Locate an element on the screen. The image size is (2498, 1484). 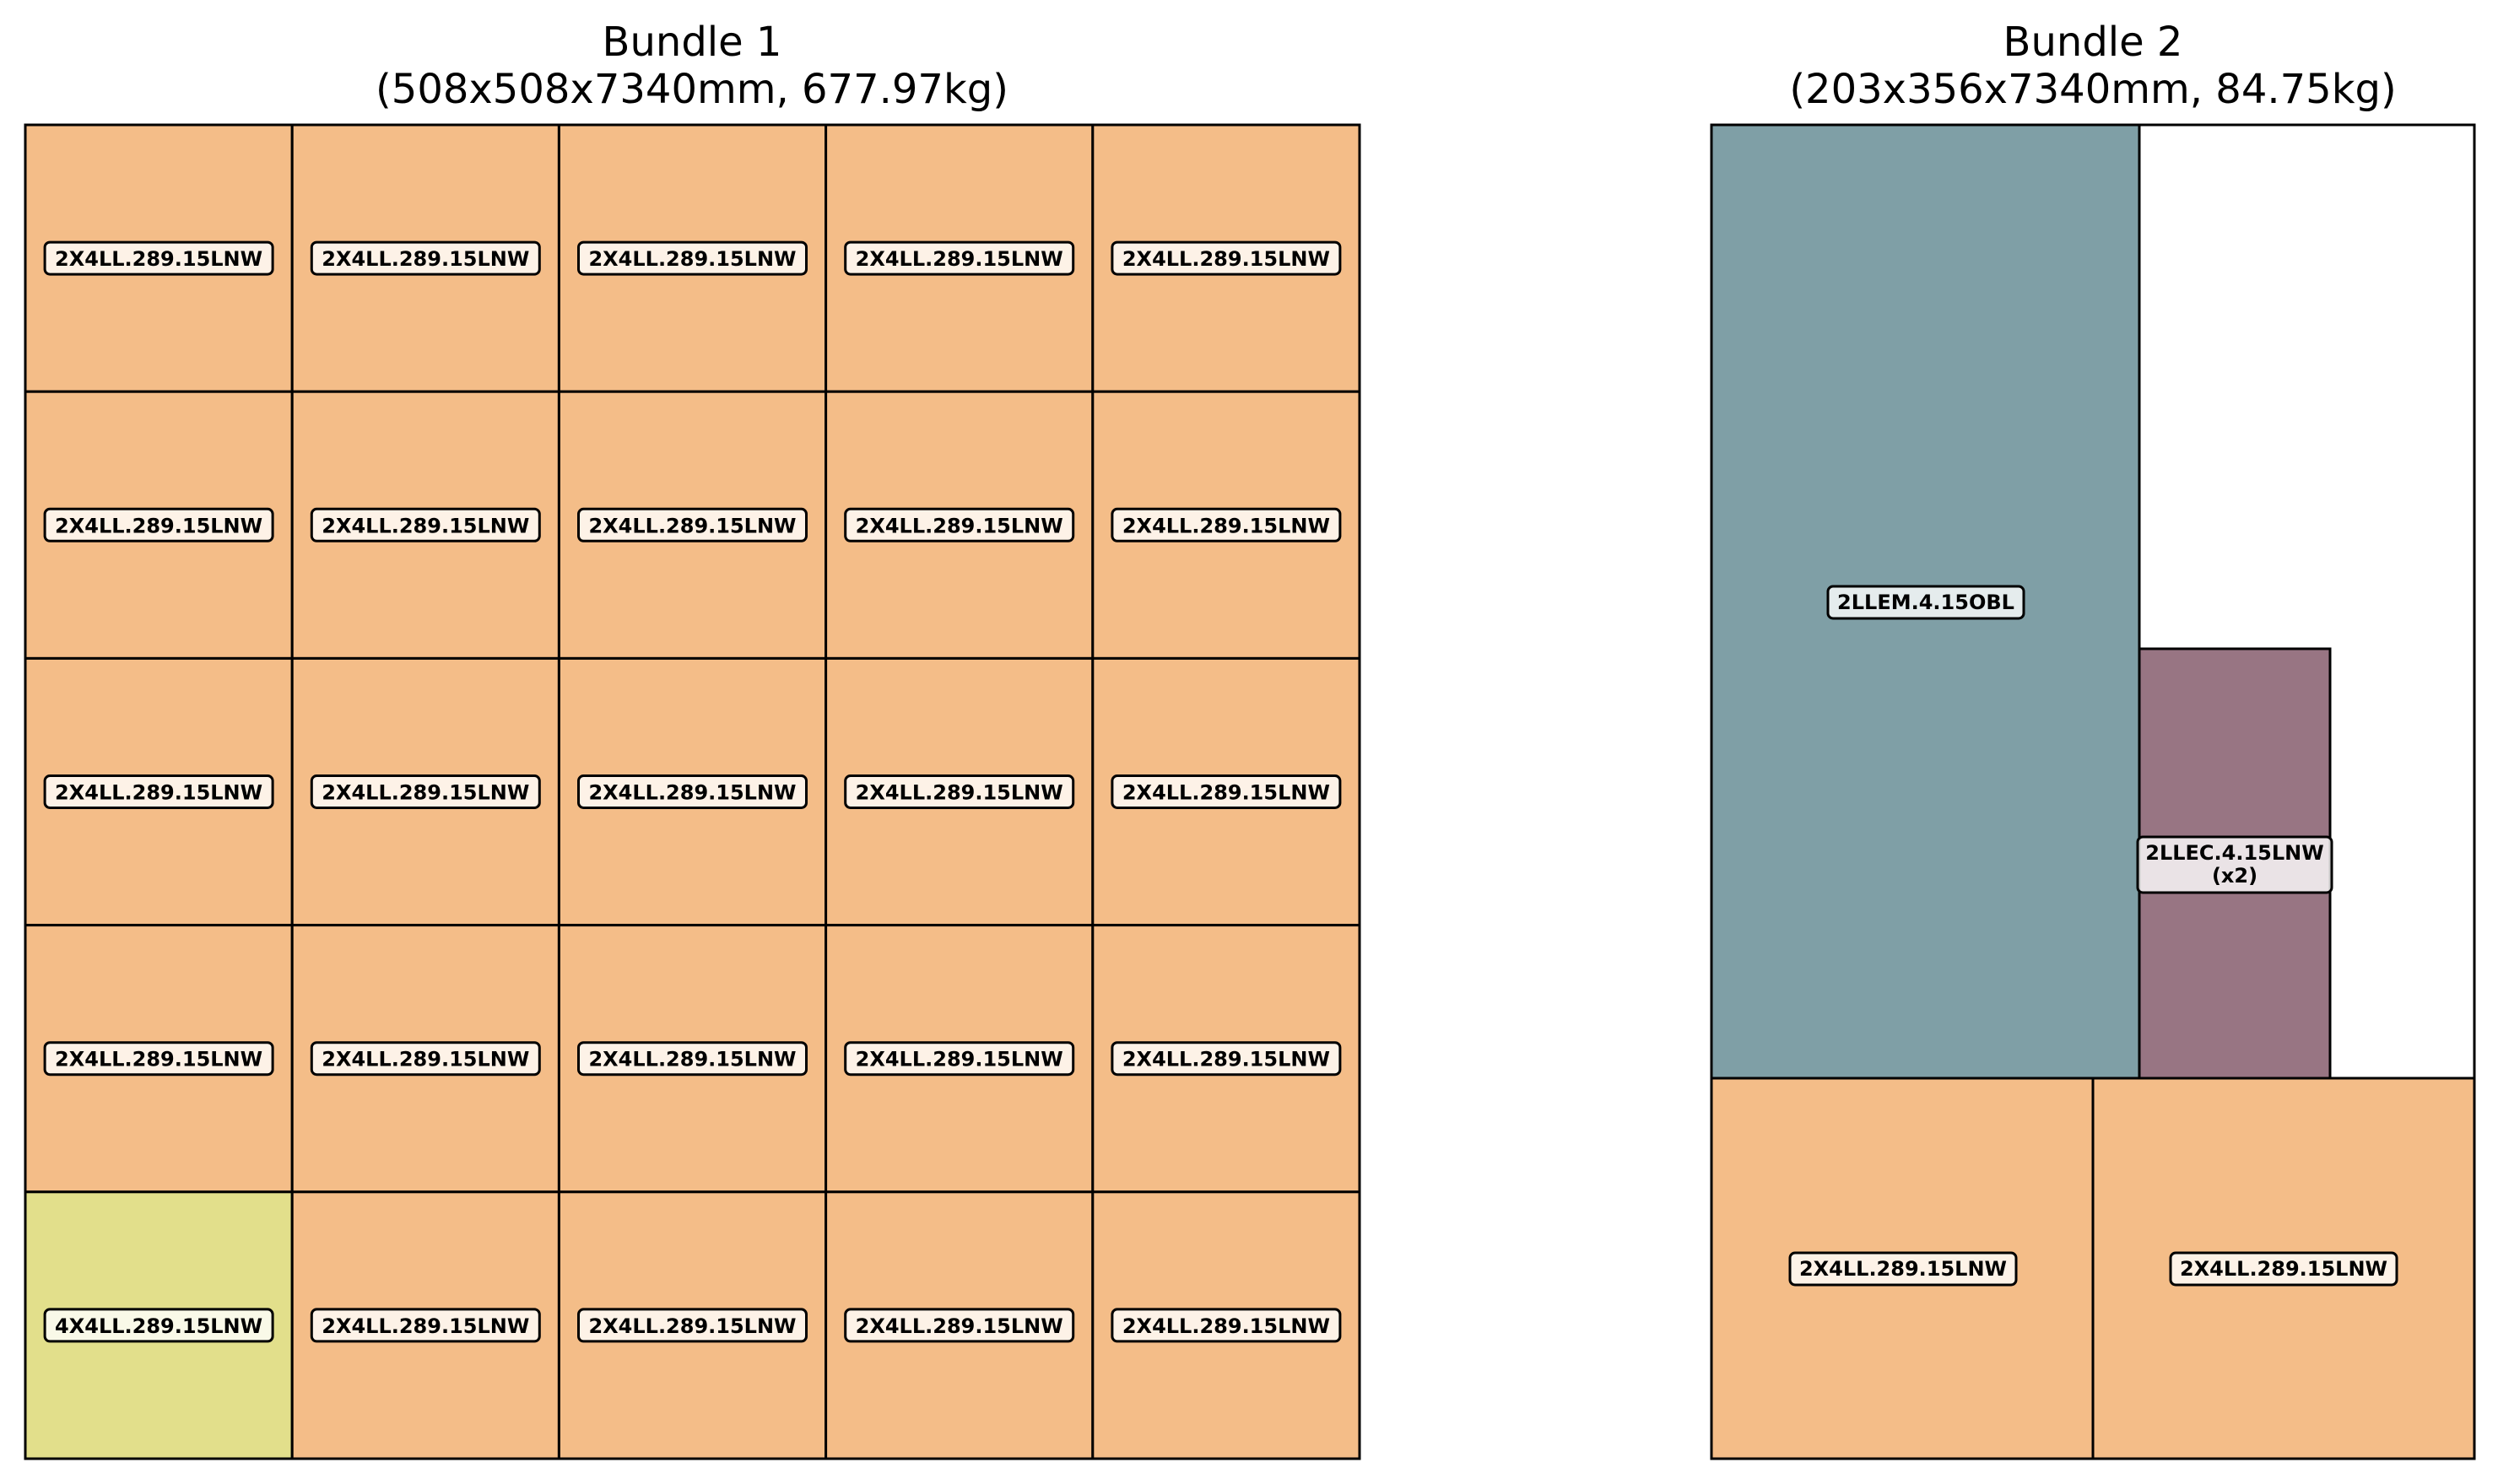
label-2x4ll-right-text: 2X4LL.289.15LNW is located at coordinates (2283, 1269).